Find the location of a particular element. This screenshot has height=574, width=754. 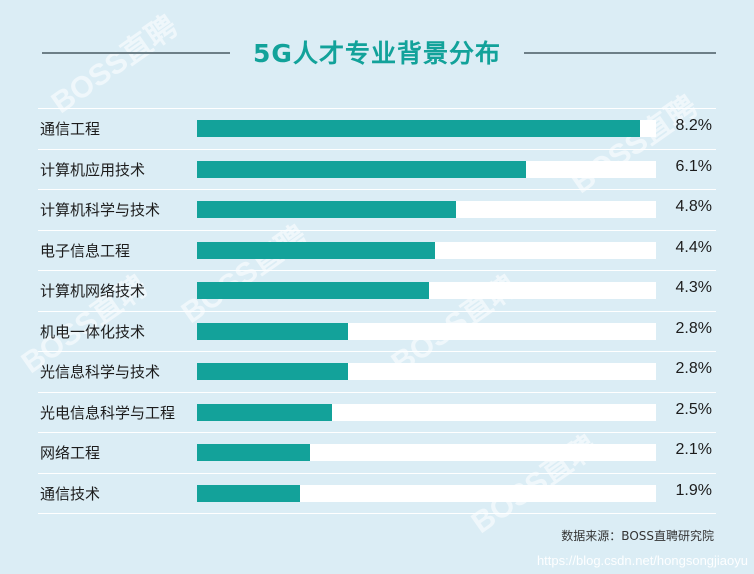

chart-title: 5G人才专业背景分布 is located at coordinates (377, 53).